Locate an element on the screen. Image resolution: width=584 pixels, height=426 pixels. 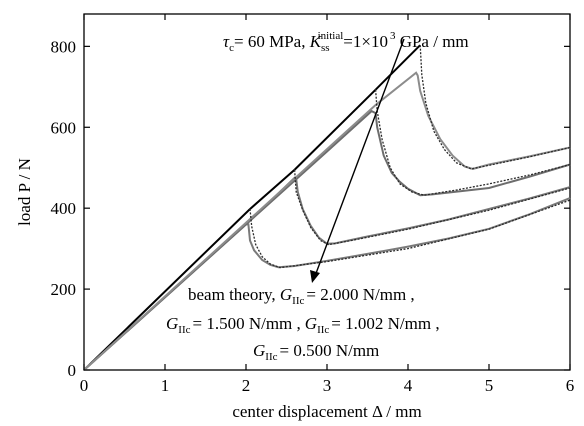
y-tick-label: 200 is located at coordinates (64, 289).